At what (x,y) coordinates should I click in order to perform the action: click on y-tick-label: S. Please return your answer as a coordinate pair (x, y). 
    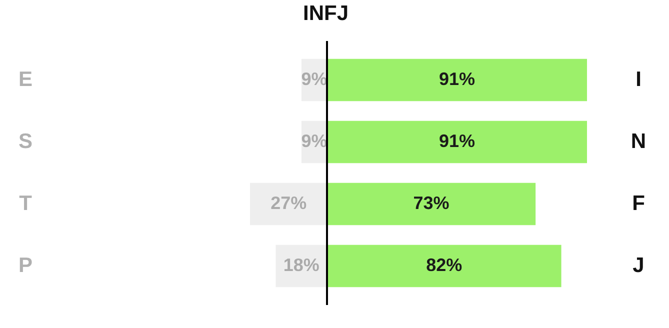
    Looking at the image, I should click on (25, 141).